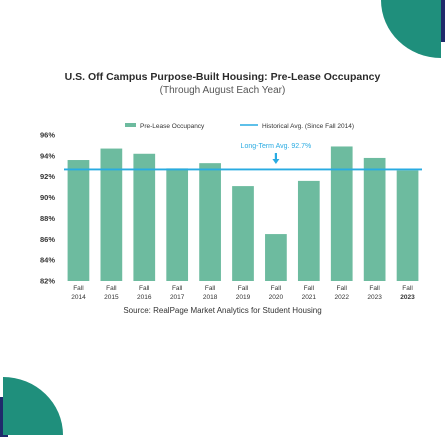 The image size is (445, 437). What do you see at coordinates (222, 90) in the screenshot?
I see `chart-subtitle: (Through August Each Year)` at bounding box center [222, 90].